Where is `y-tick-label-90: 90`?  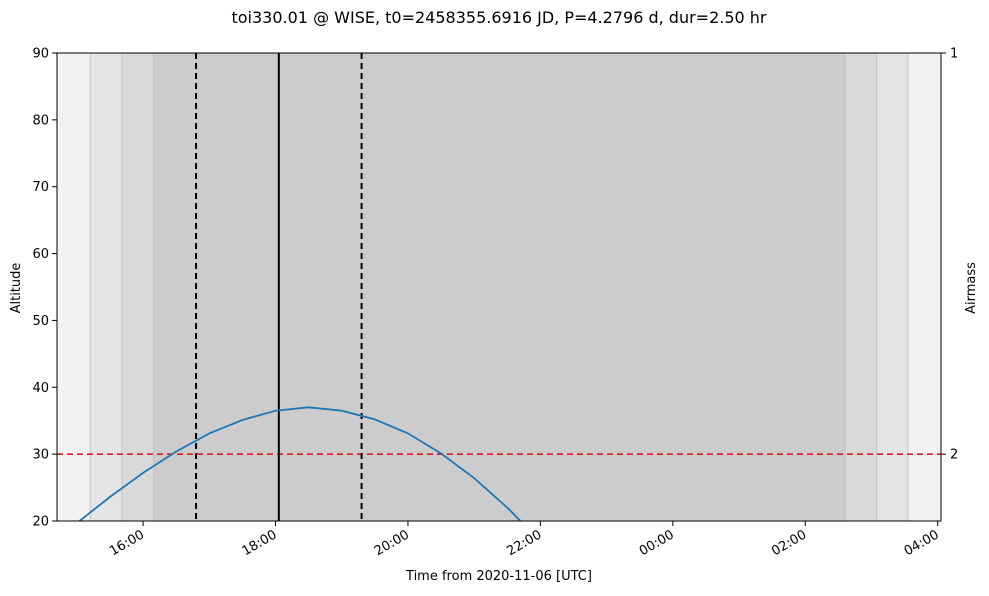
y-tick-label-90: 90 is located at coordinates (40, 54).